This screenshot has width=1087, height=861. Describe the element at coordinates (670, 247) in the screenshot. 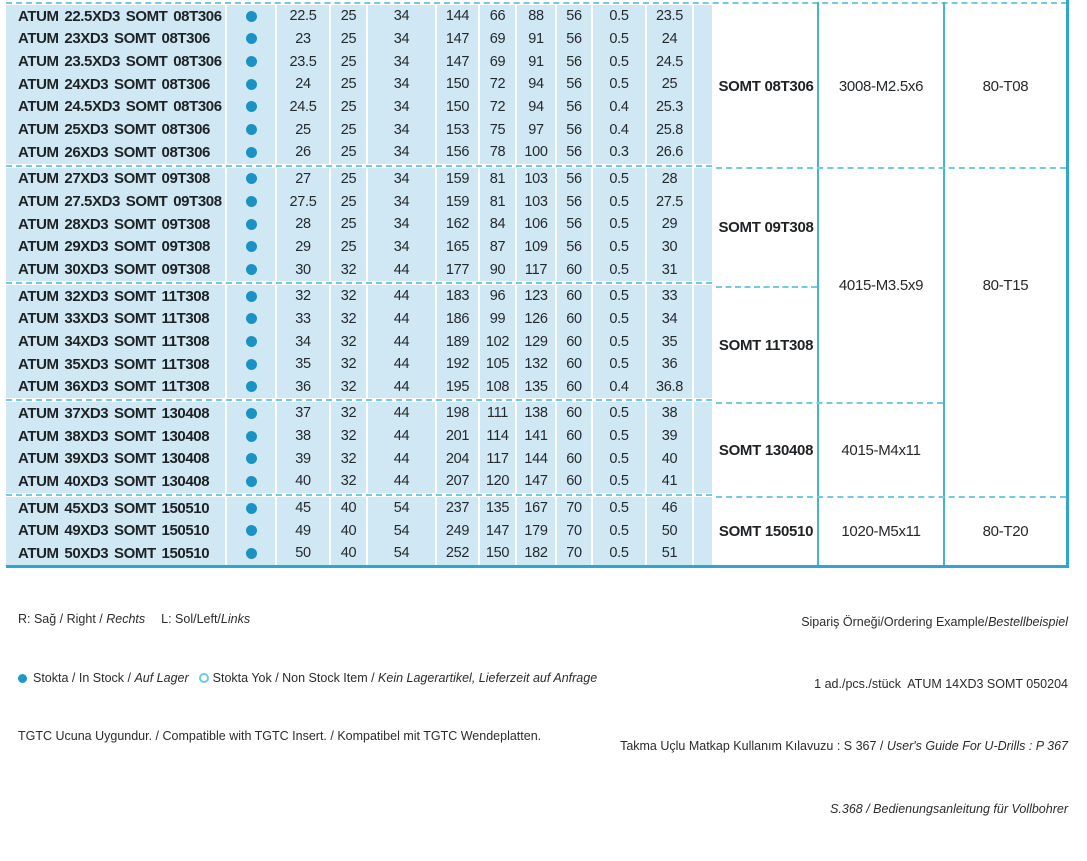

I see `value-cell: 30` at that location.